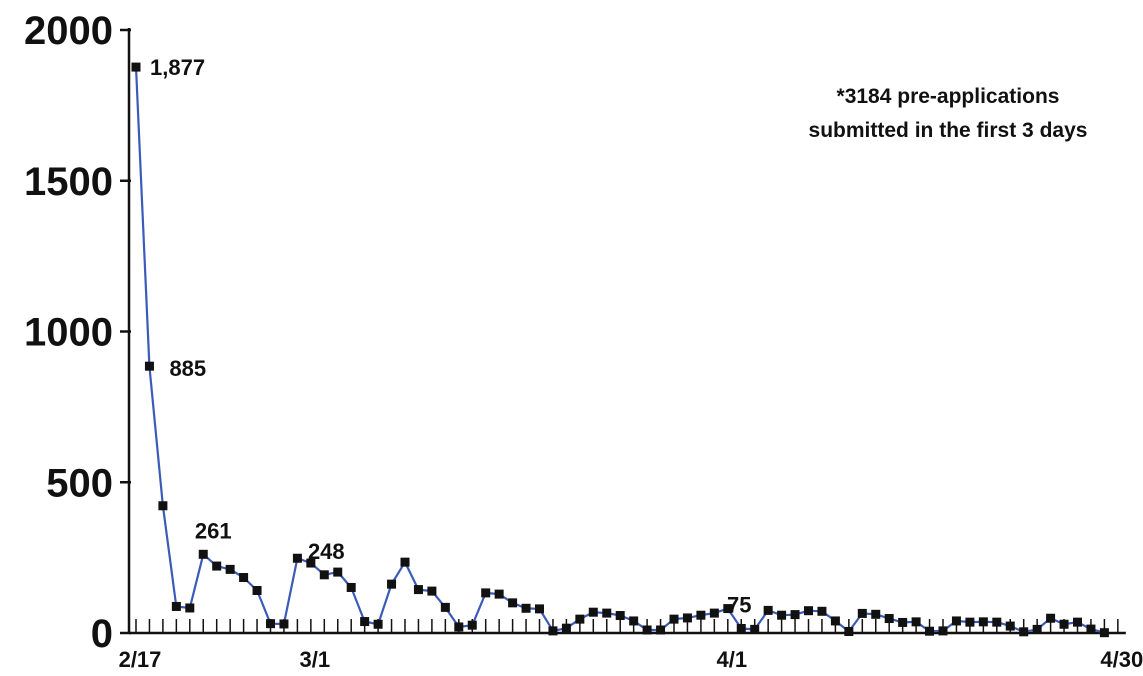 This screenshot has height=676, width=1143. Describe the element at coordinates (326, 551) in the screenshot. I see `data-label: 248` at that location.